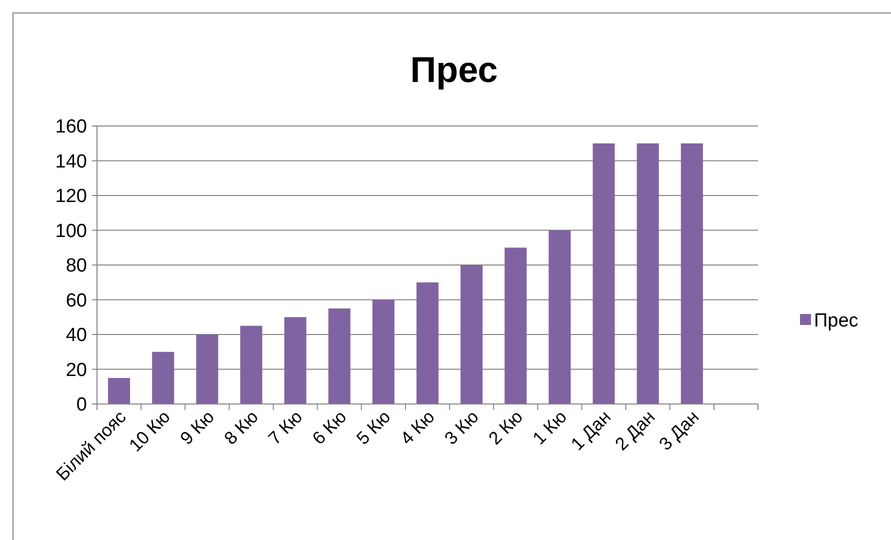 Image resolution: width=891 pixels, height=540 pixels. I want to click on y-tick-label: 160, so click(71, 127).